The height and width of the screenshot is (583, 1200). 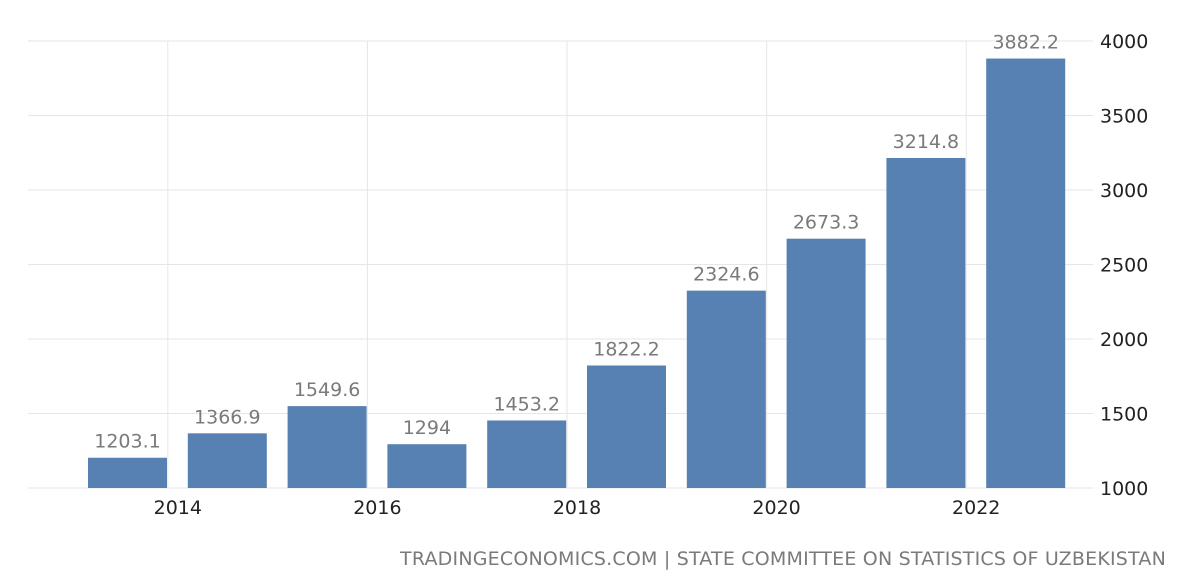 I want to click on x-tick-label: 2016, so click(x=377, y=508).